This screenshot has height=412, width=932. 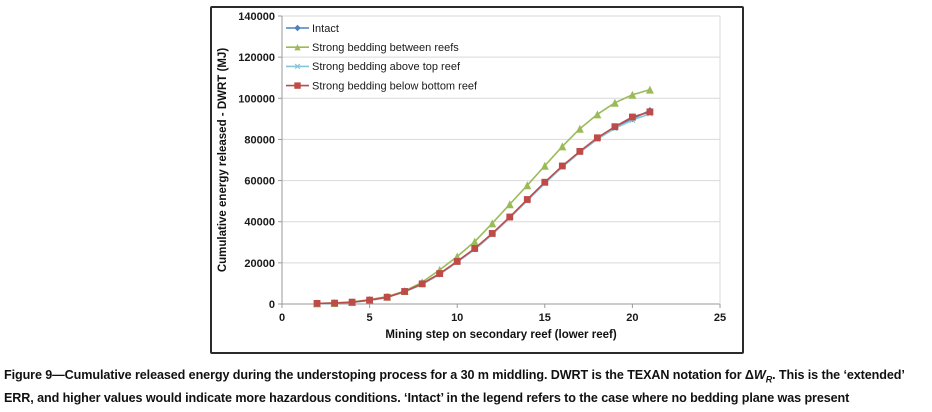 What do you see at coordinates (272, 305) in the screenshot?
I see `y-tick-label: 0` at bounding box center [272, 305].